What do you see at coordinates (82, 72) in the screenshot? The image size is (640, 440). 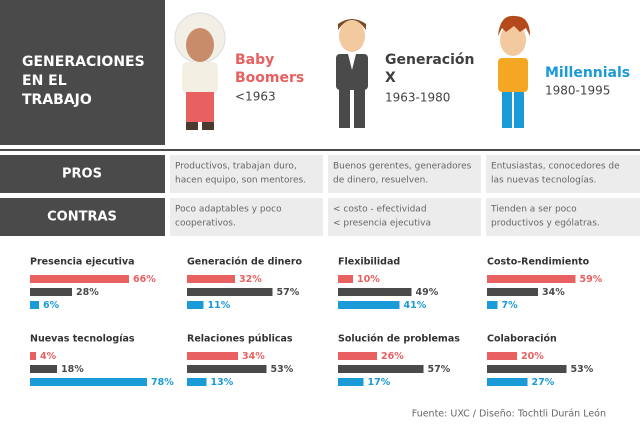 I see `header-box` at bounding box center [82, 72].